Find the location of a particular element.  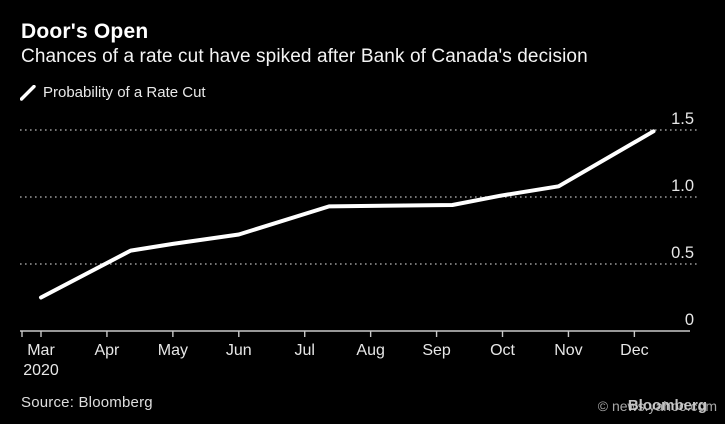

x-tick-label: Aug is located at coordinates (370, 350).